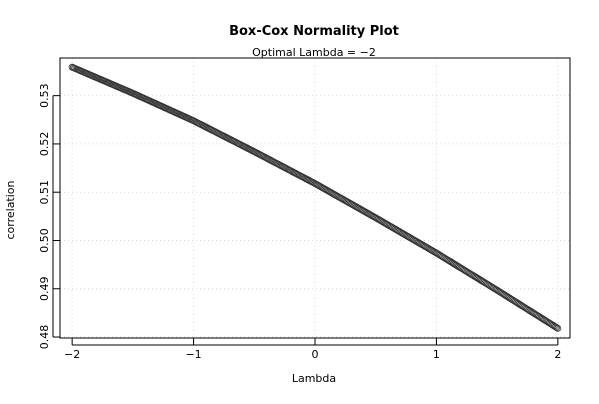 The image size is (599, 404). I want to click on chart-subtitle: Optimal Lambda = −2, so click(314, 52).